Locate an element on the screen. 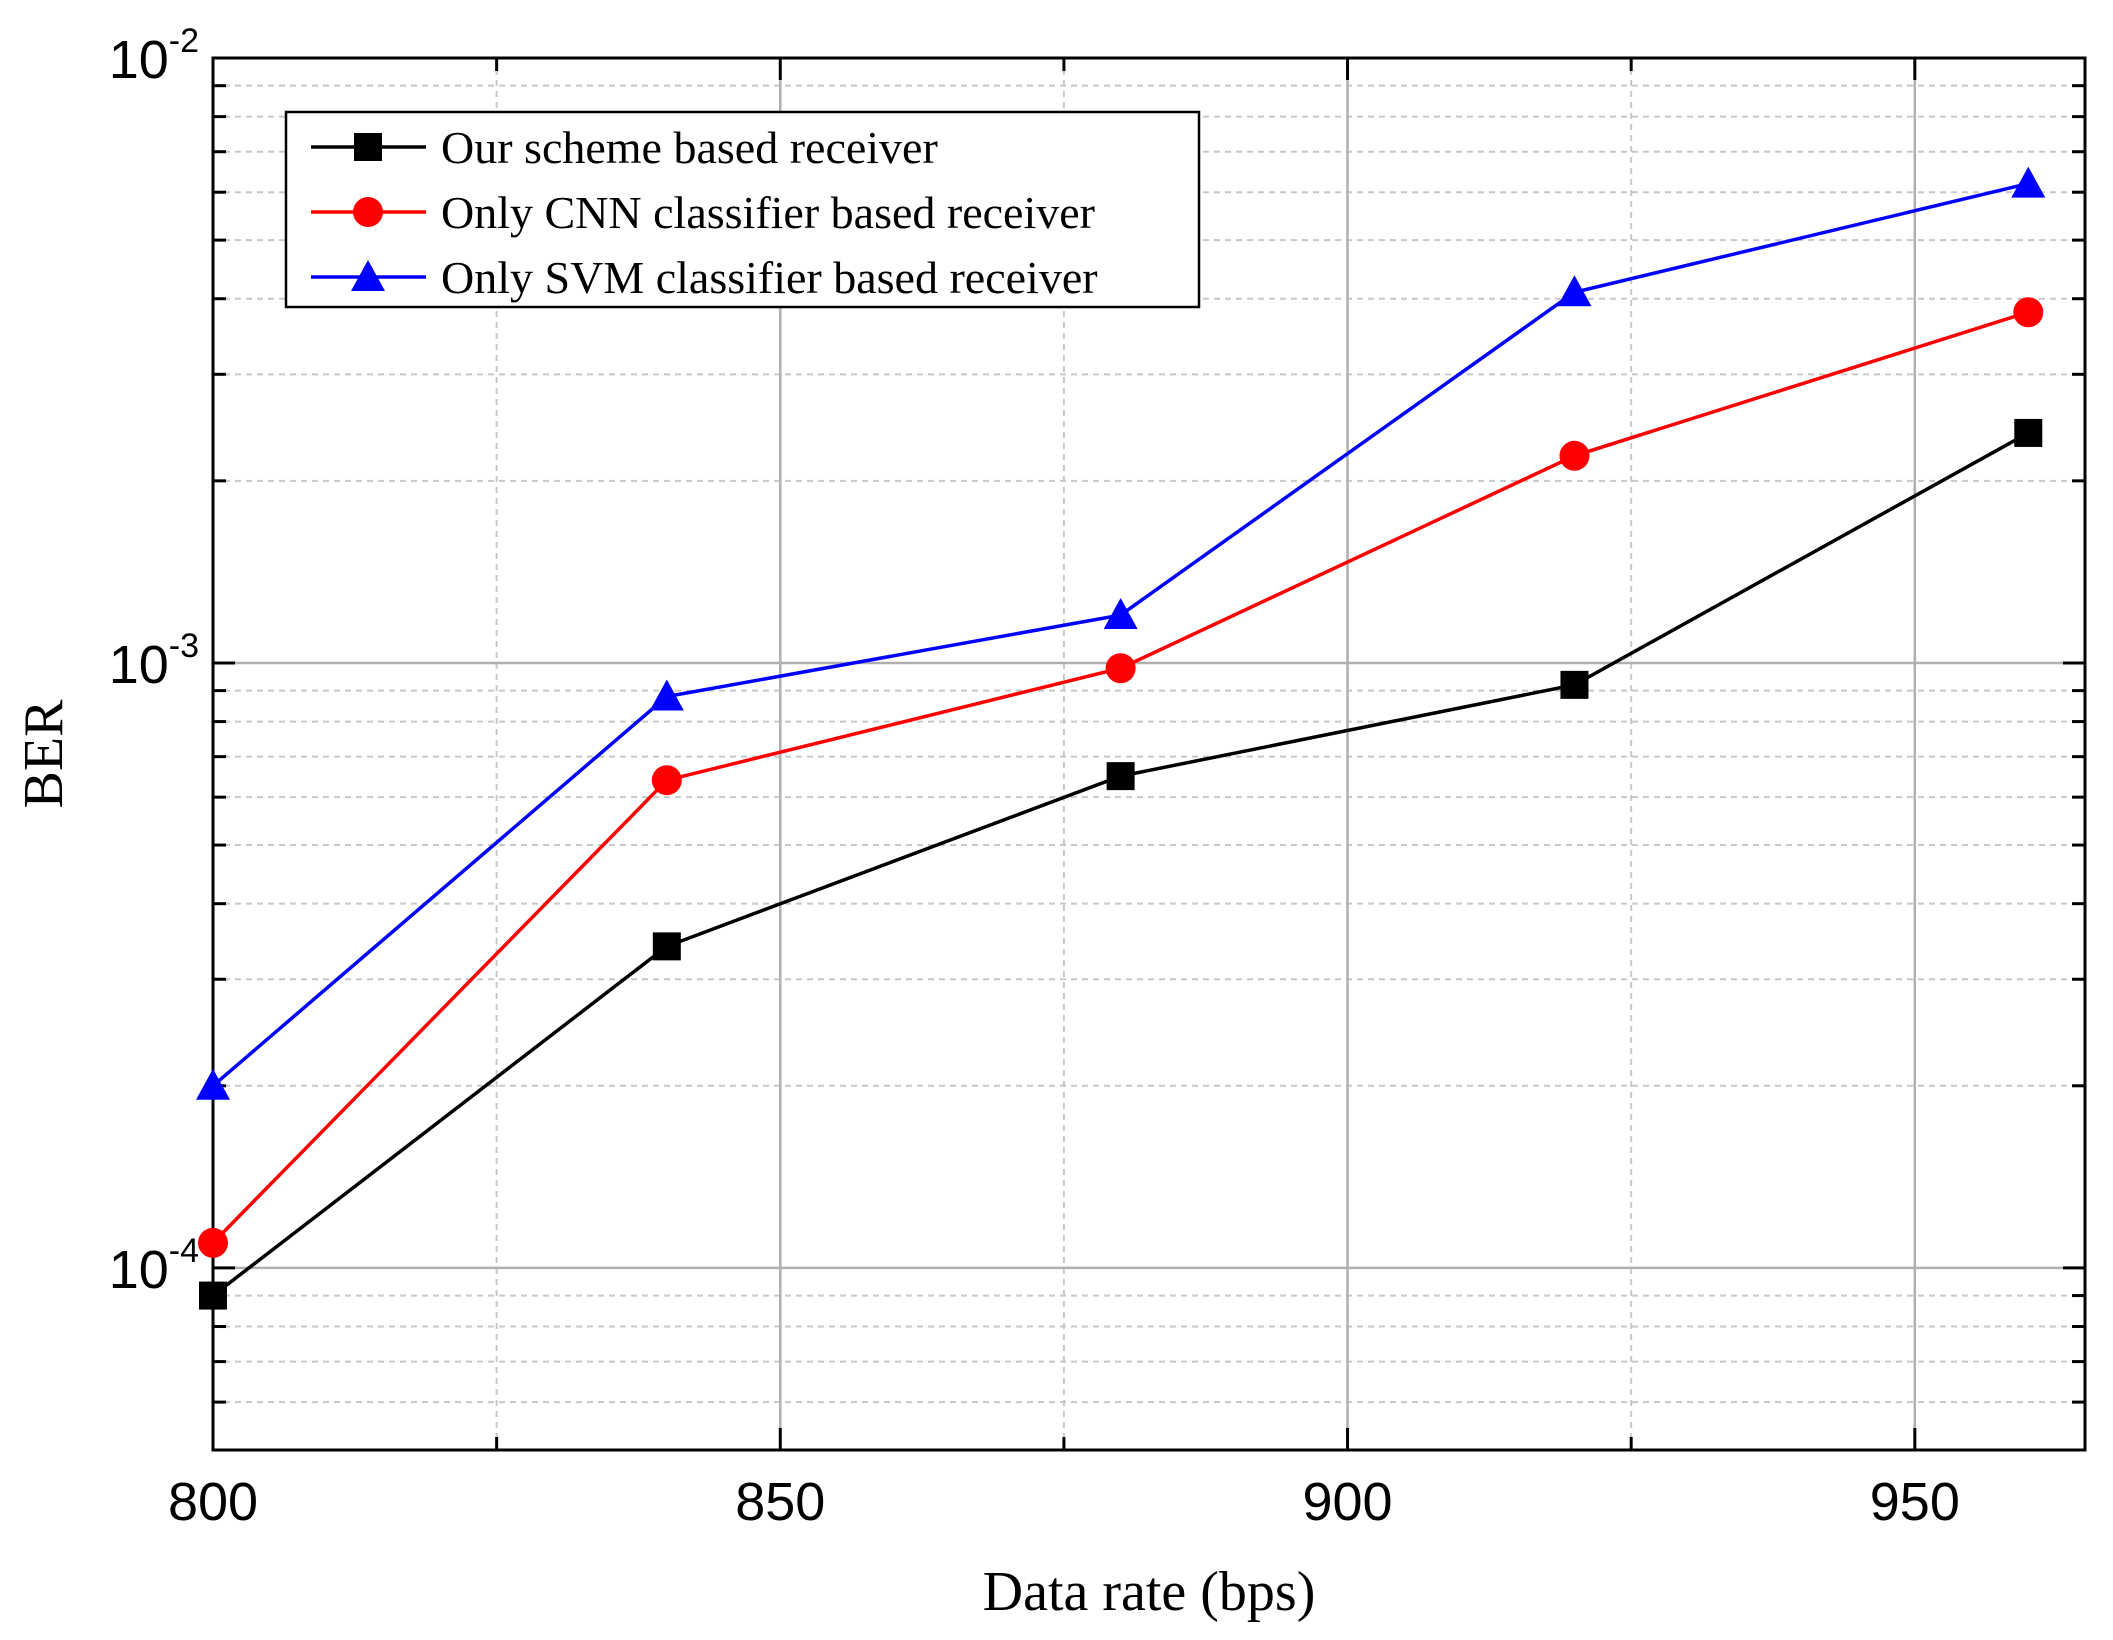  legend-item: Our scheme based receiver is located at coordinates (624, 147).